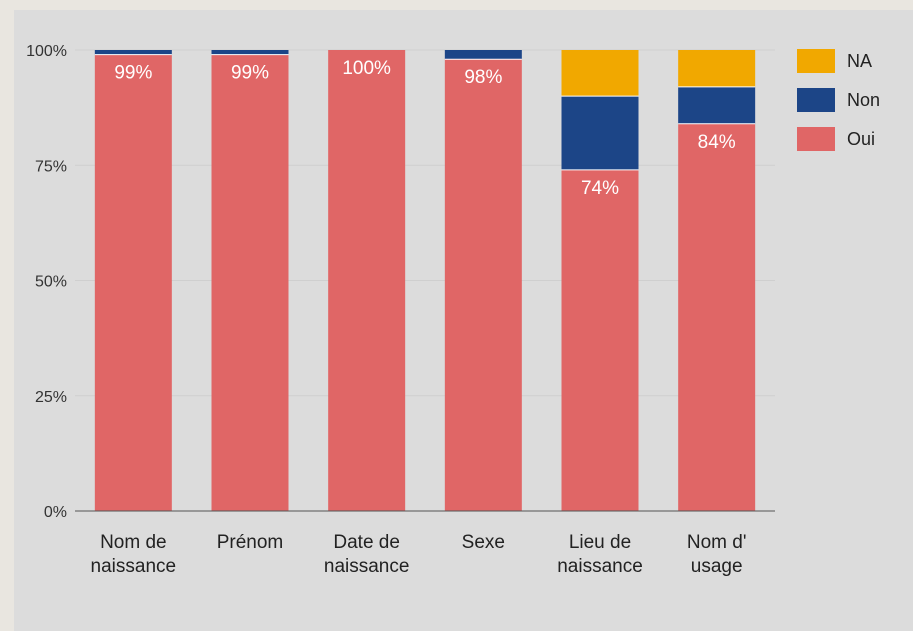  Describe the element at coordinates (483, 77) in the screenshot. I see `data-label: 98%` at that location.